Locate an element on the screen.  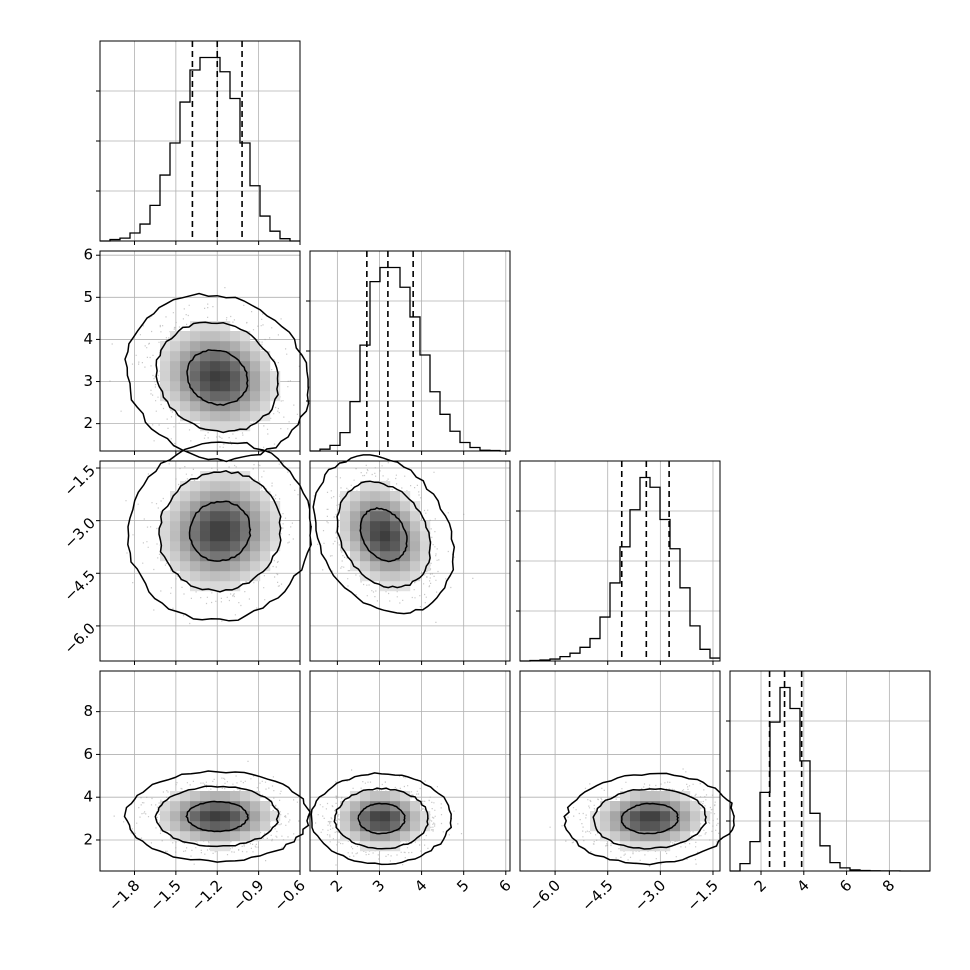
x-tick-label: 3 is located at coordinates (378, 885).